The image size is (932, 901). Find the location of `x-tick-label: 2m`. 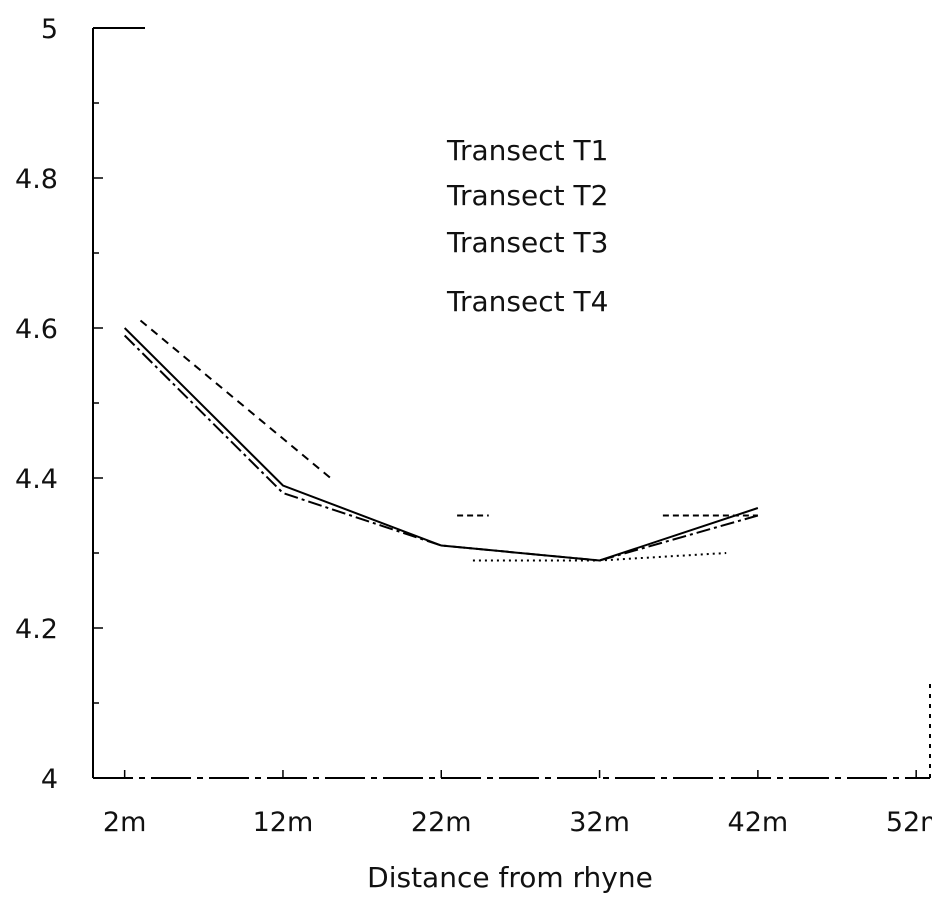

x-tick-label: 2m is located at coordinates (124, 822).